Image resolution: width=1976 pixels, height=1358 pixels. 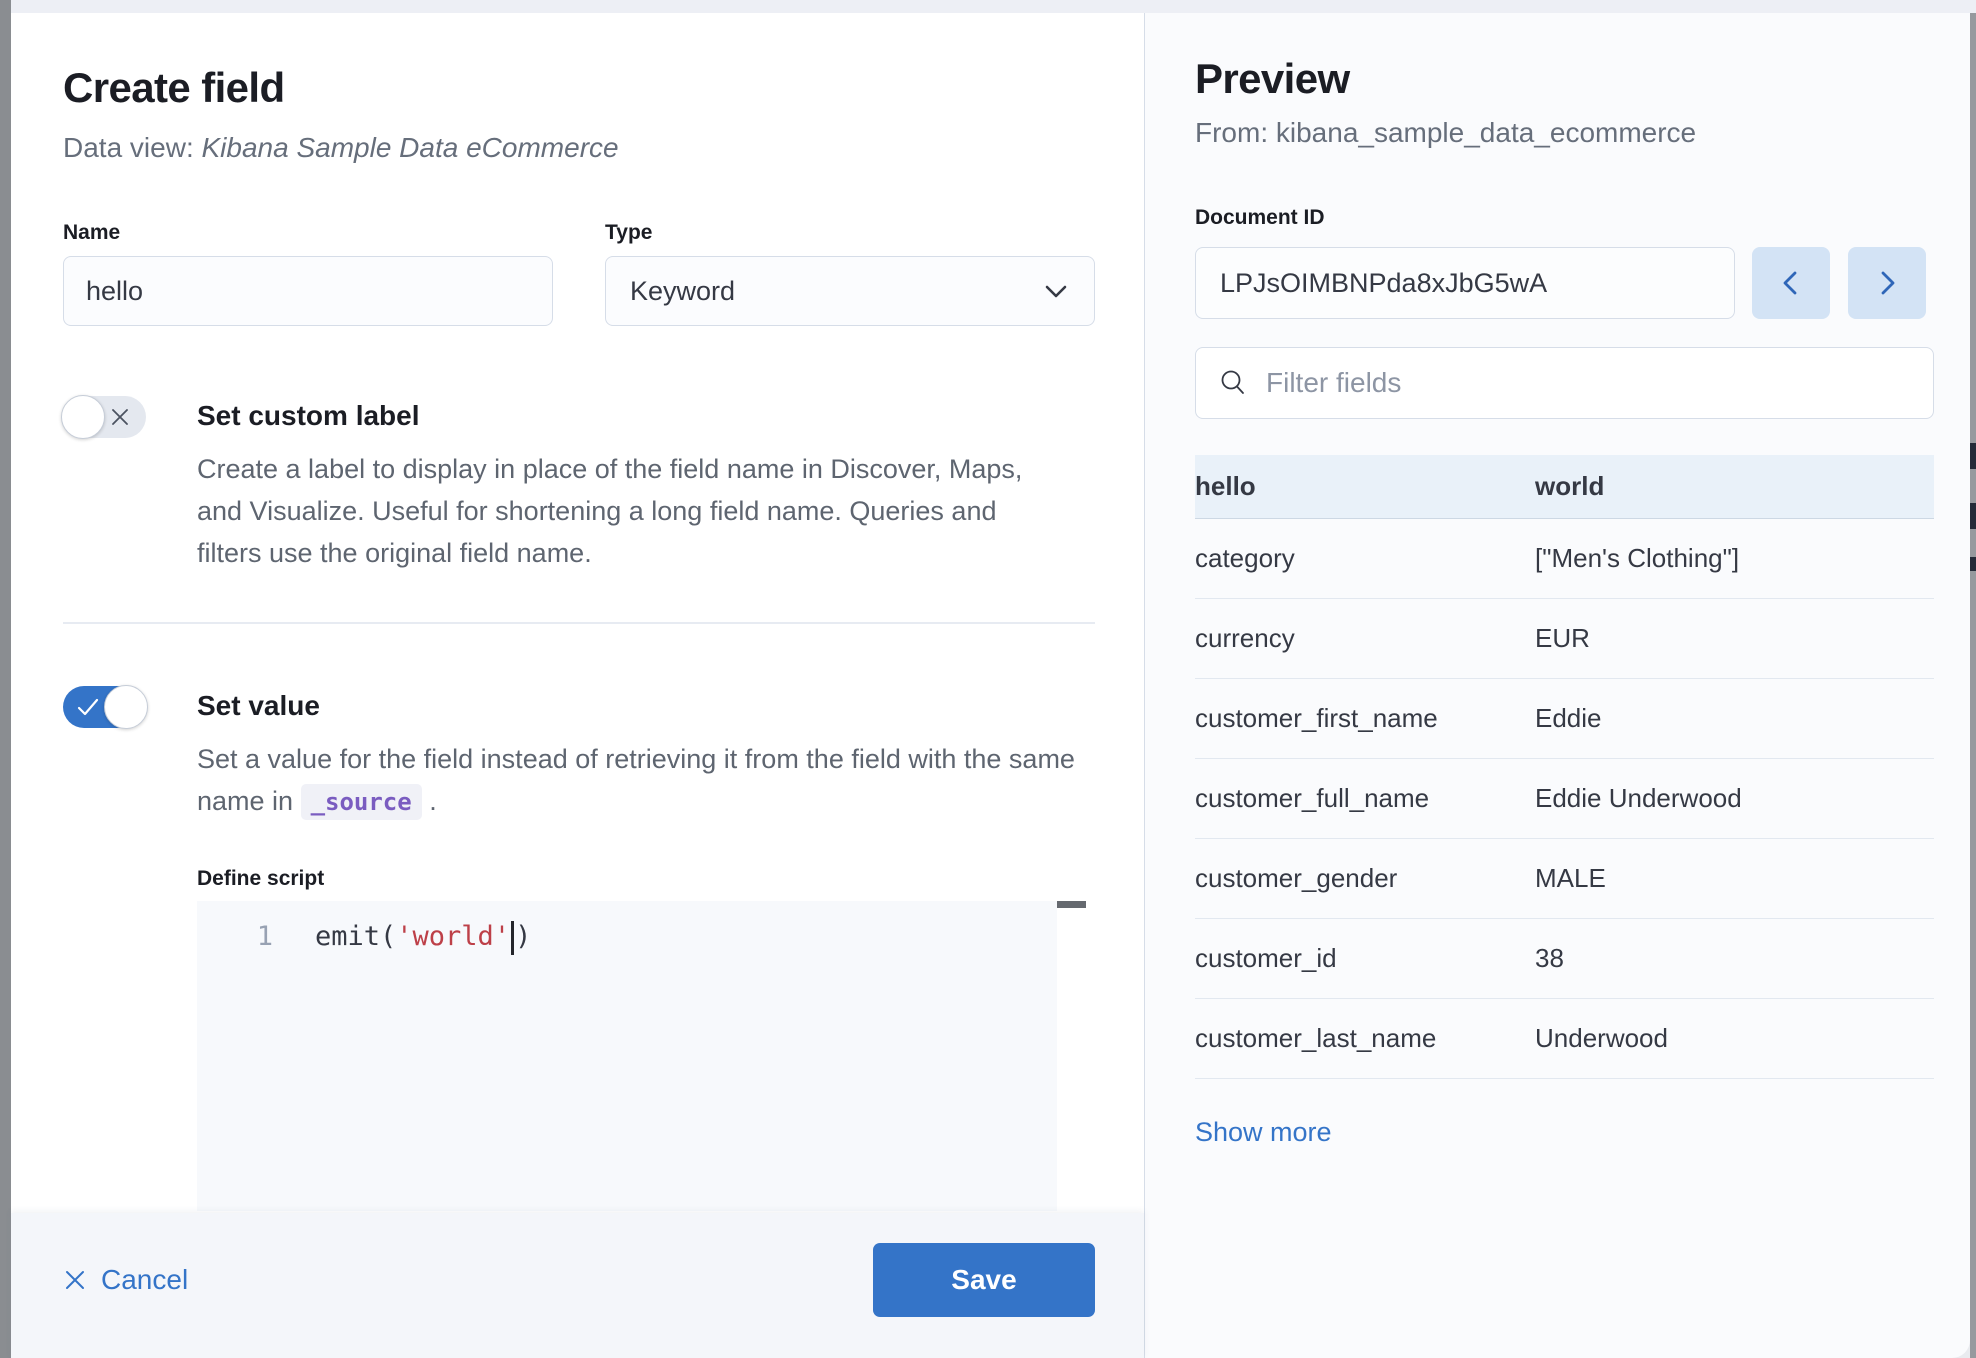 What do you see at coordinates (453, 936) in the screenshot?
I see `code-string-token: 'world'` at bounding box center [453, 936].